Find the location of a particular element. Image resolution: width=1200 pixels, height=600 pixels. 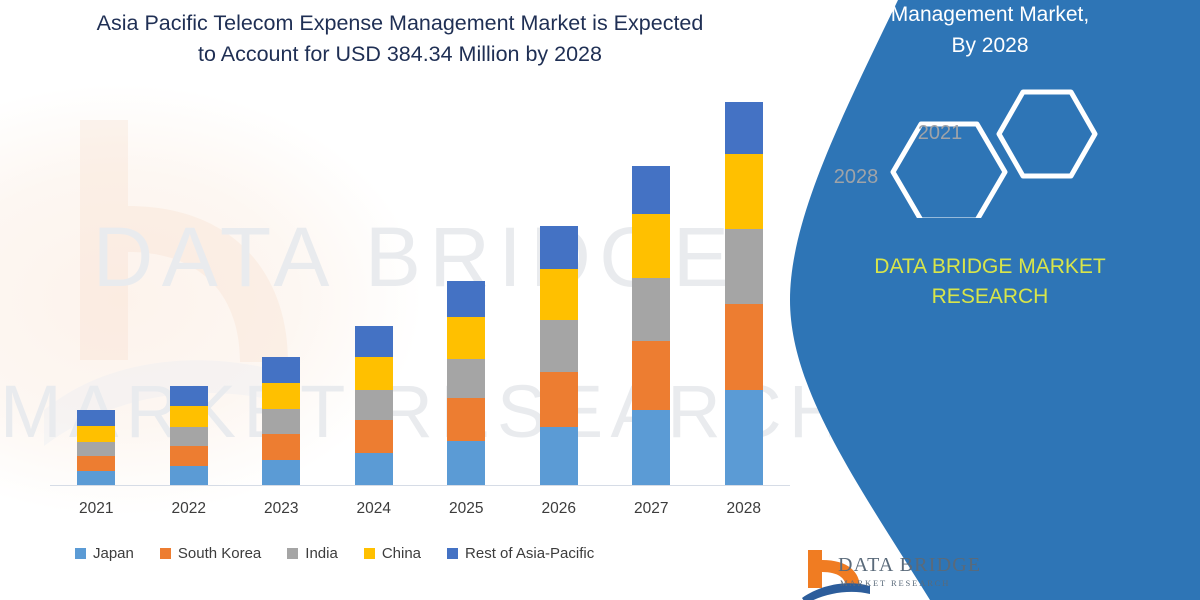

bar-segment-2023-rest-of-asia-pacific is located at coordinates (281, 369).